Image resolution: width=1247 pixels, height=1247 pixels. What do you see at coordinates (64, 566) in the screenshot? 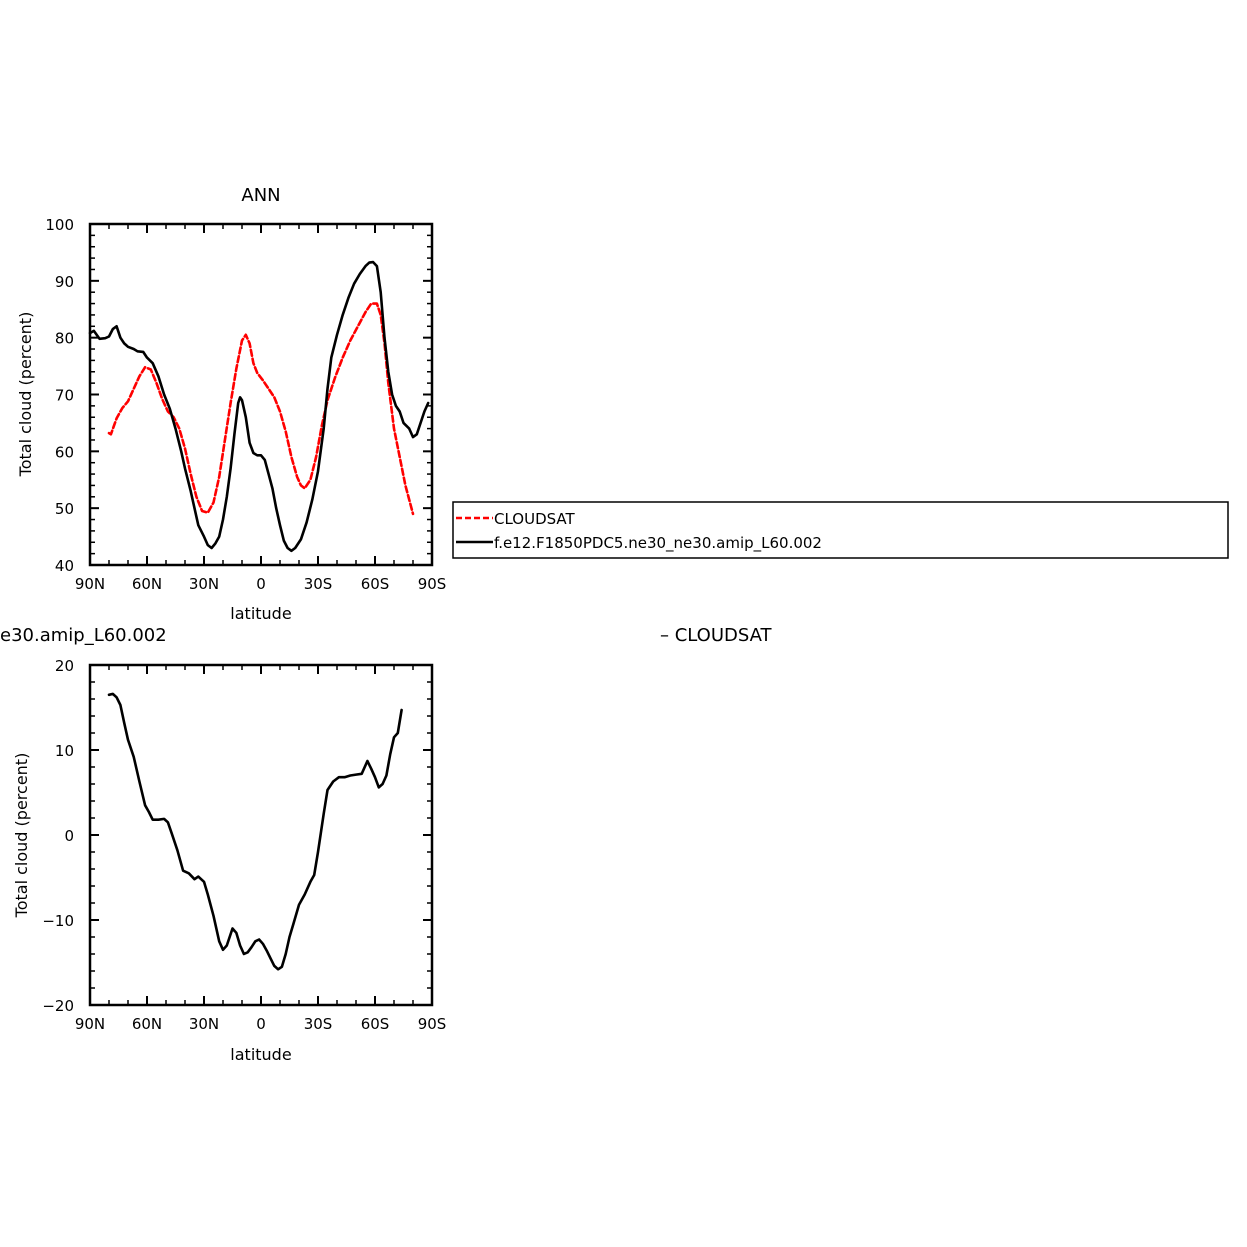
I see `y-tick-label: 40` at bounding box center [64, 566].